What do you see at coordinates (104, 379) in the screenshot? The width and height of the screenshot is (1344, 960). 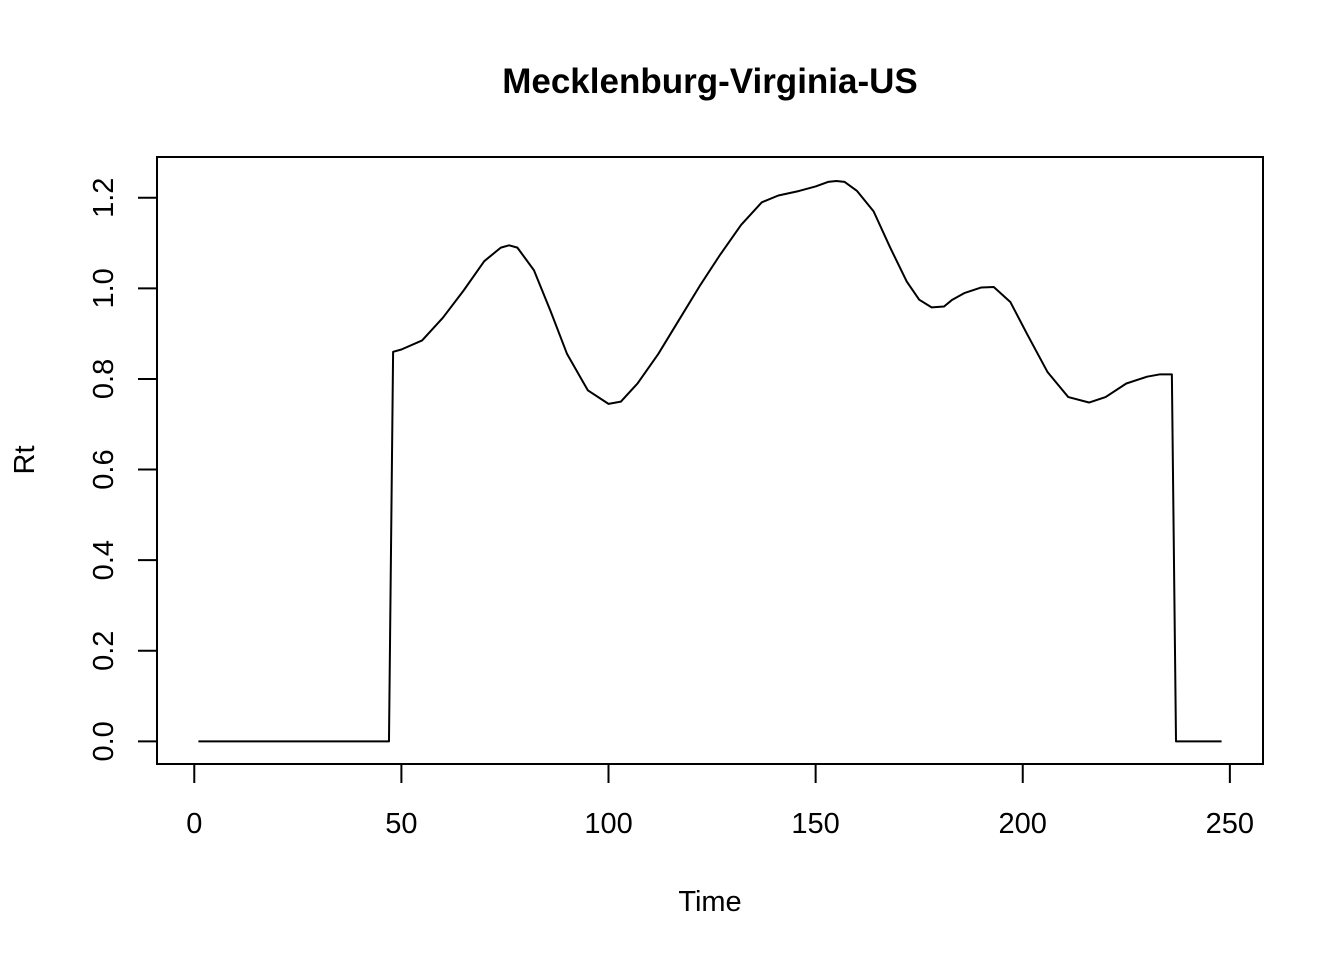 I see `y-tick-label: 0.8` at bounding box center [104, 379].